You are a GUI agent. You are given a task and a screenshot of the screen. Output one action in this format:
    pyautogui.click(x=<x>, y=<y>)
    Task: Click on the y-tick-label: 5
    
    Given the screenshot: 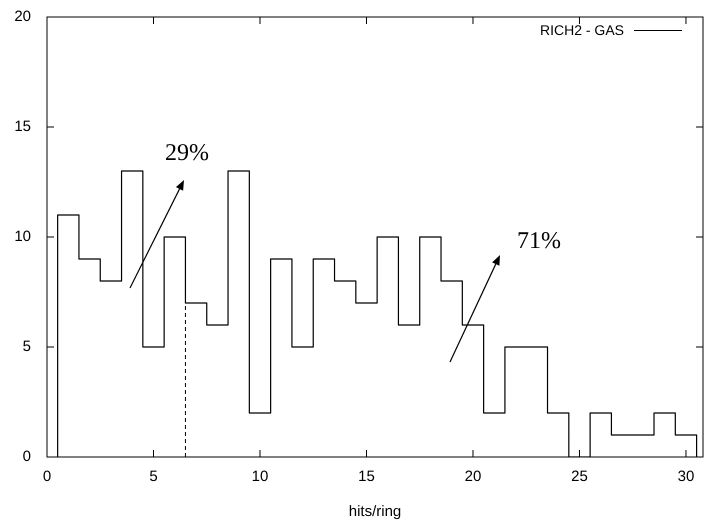 What is the action you would take?
    pyautogui.click(x=26, y=347)
    